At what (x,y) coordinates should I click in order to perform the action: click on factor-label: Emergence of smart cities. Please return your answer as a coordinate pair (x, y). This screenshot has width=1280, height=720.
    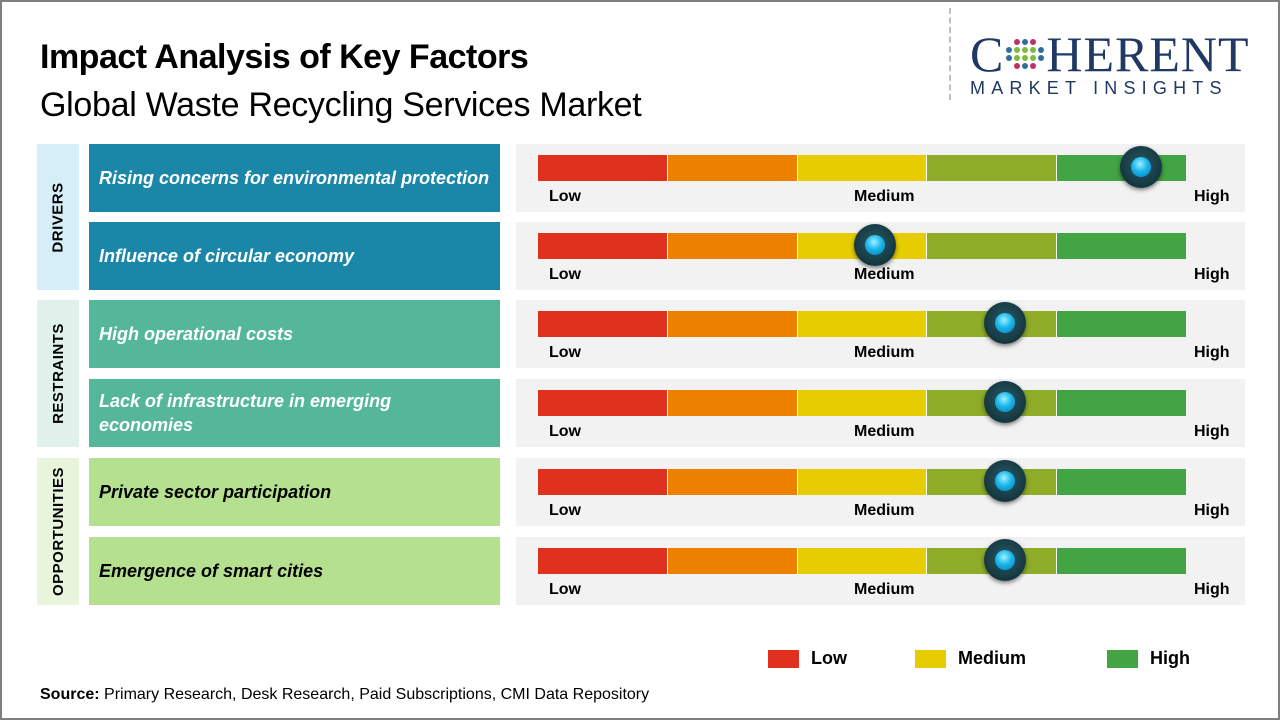
    Looking at the image, I should click on (294, 571).